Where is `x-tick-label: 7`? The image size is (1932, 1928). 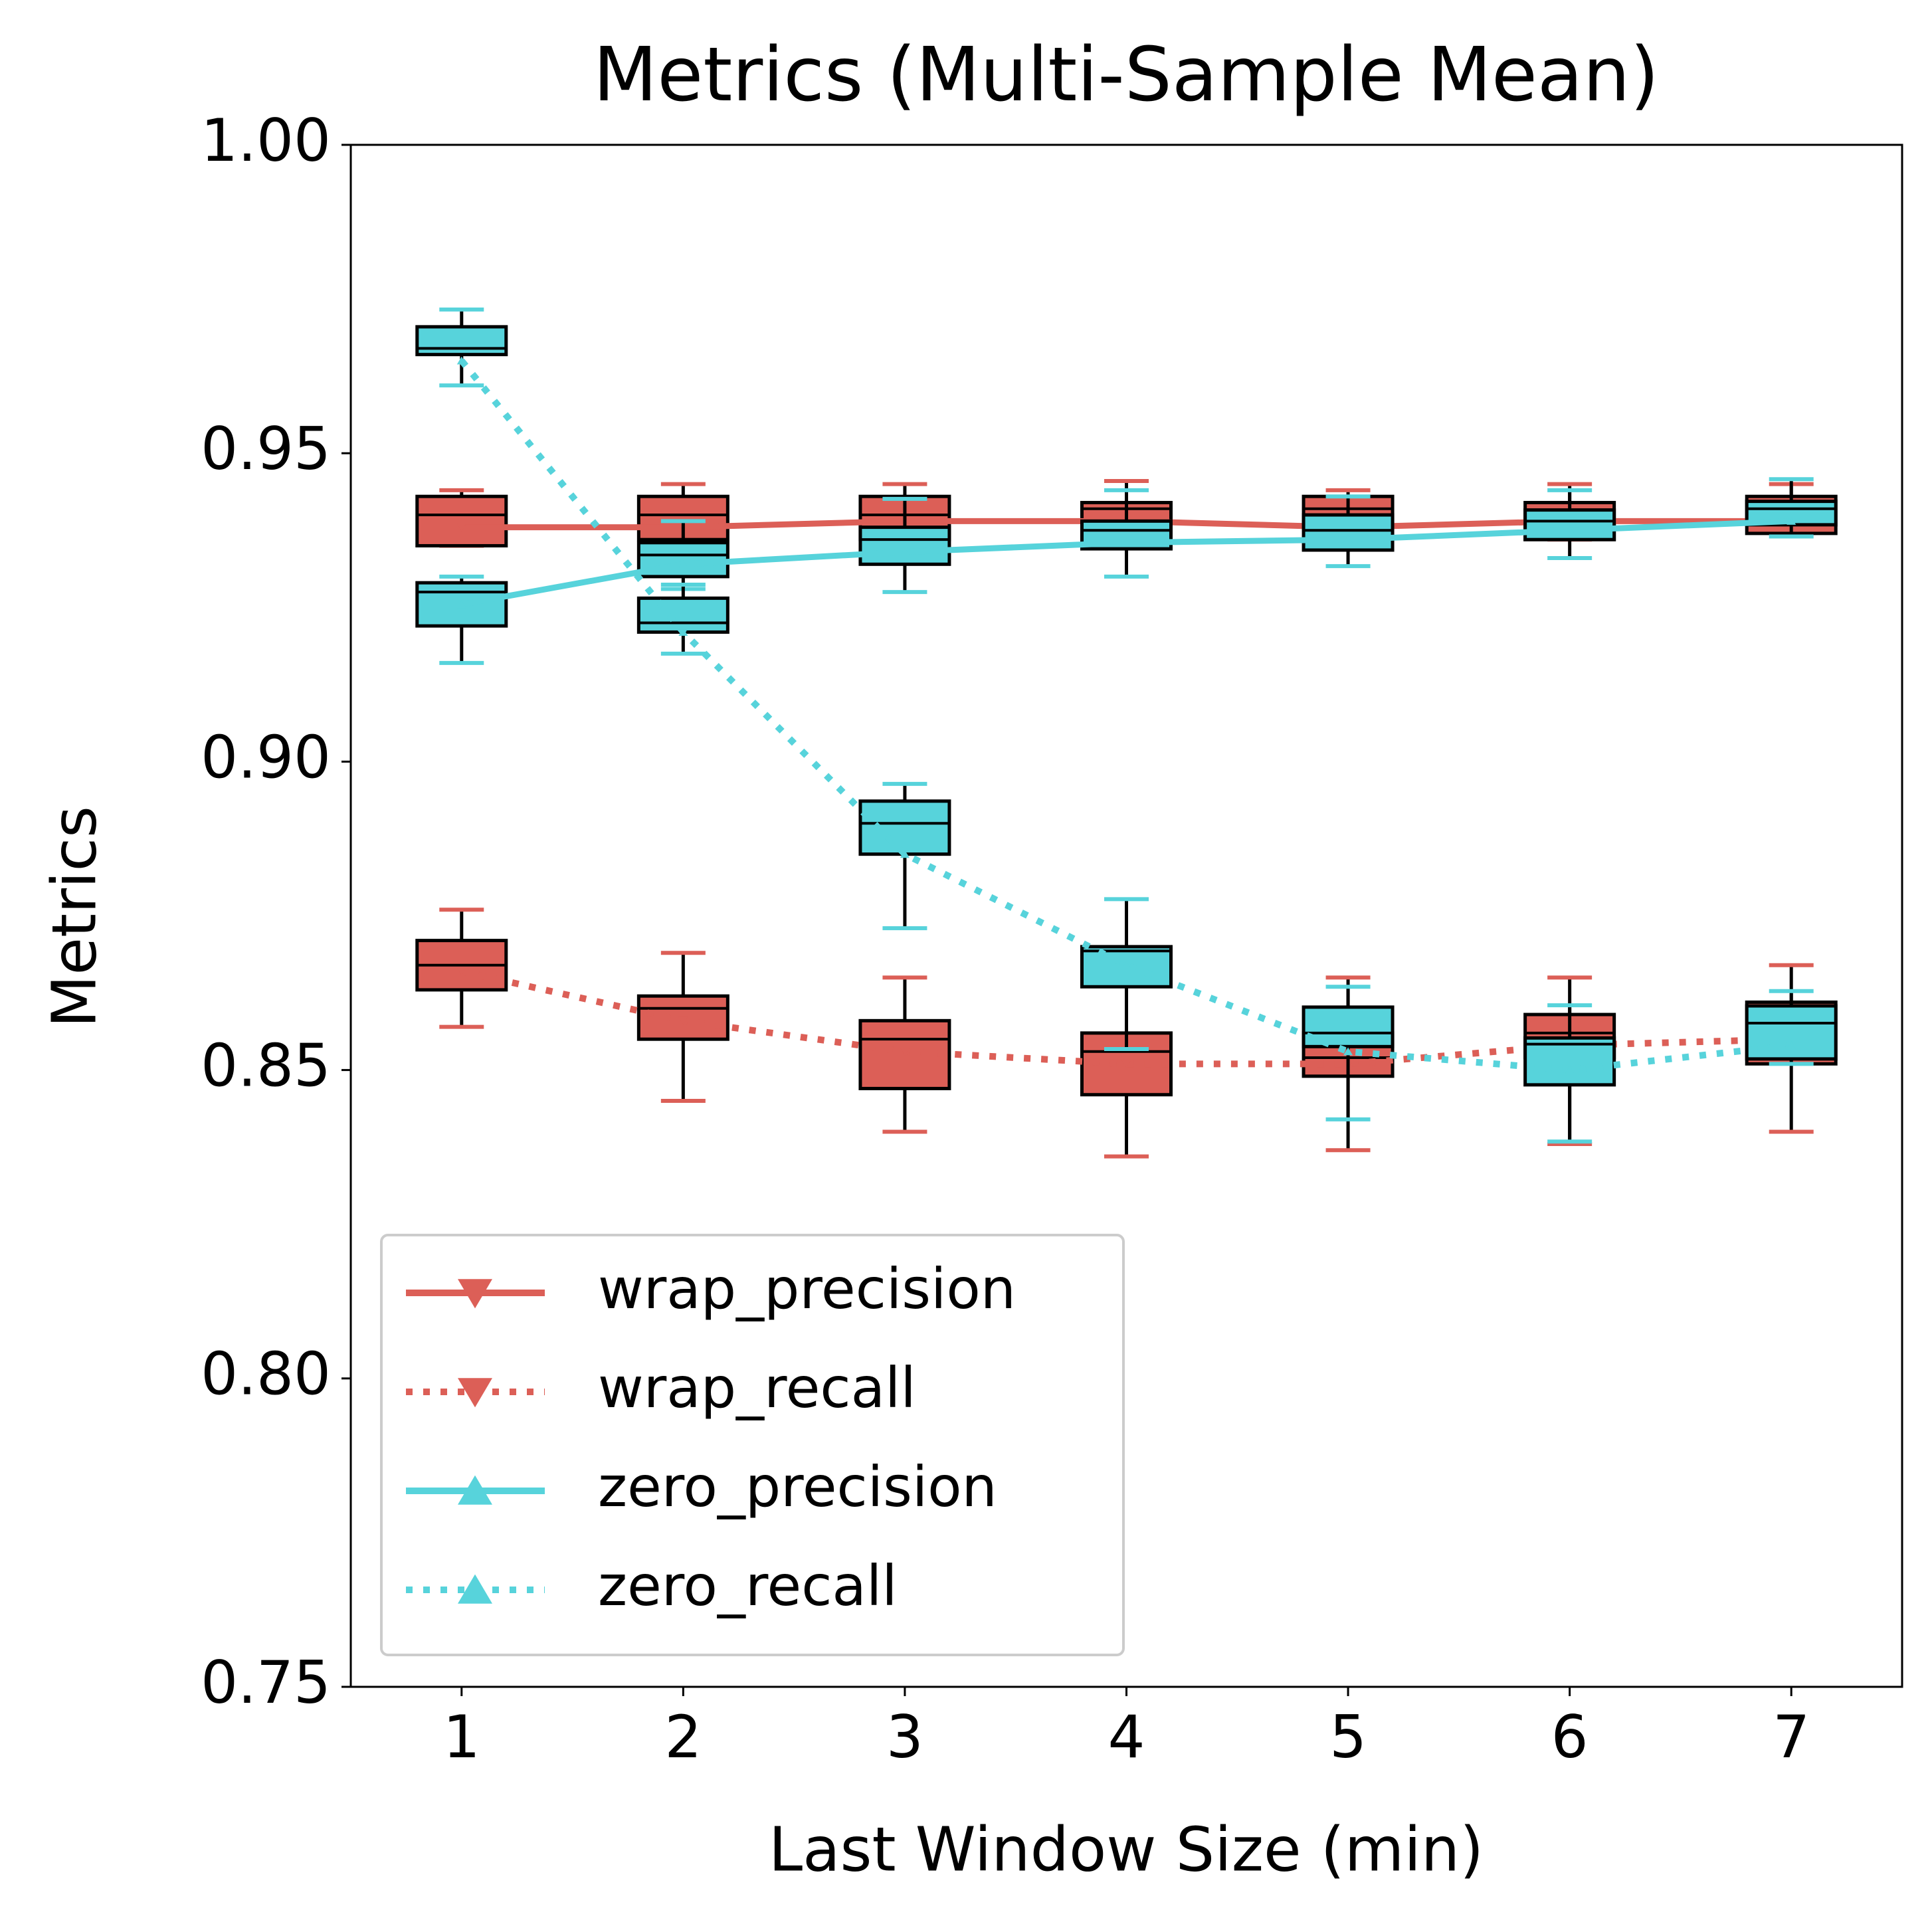 x-tick-label: 7 is located at coordinates (1791, 1737).